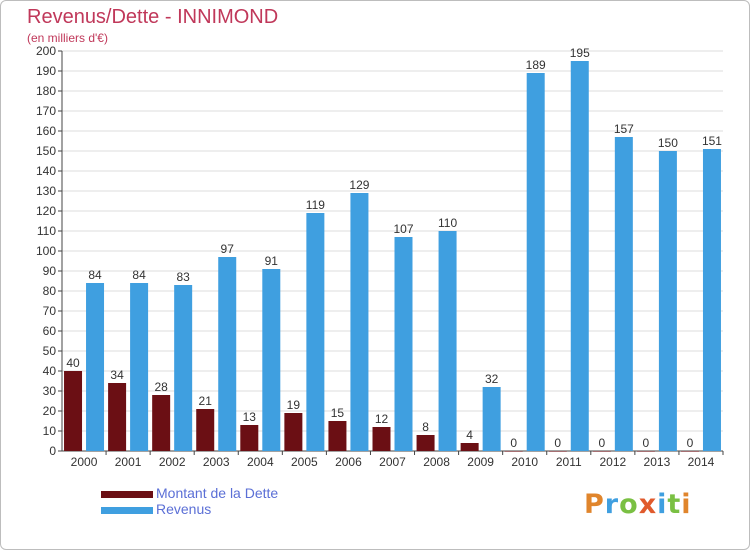 The height and width of the screenshot is (550, 750). Describe the element at coordinates (272, 261) in the screenshot. I see `data-label-revenus: 91` at that location.